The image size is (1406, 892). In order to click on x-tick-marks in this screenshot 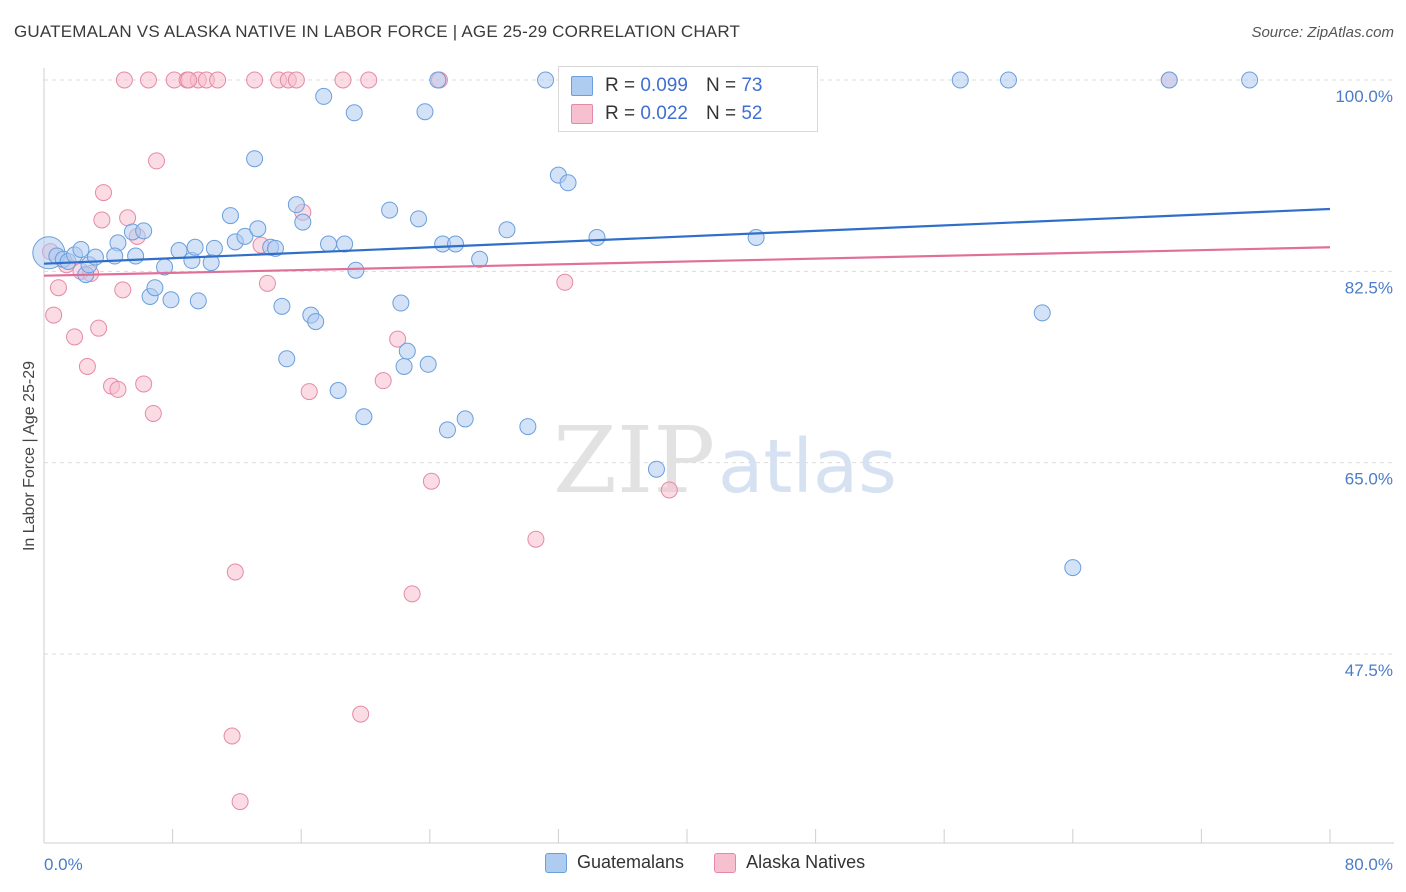, I will do `click(687, 836)`.